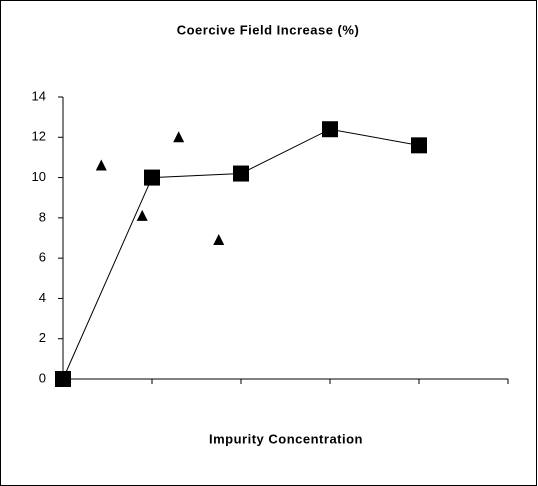 This screenshot has height=486, width=538. I want to click on y-tick-label: 4, so click(42, 297).